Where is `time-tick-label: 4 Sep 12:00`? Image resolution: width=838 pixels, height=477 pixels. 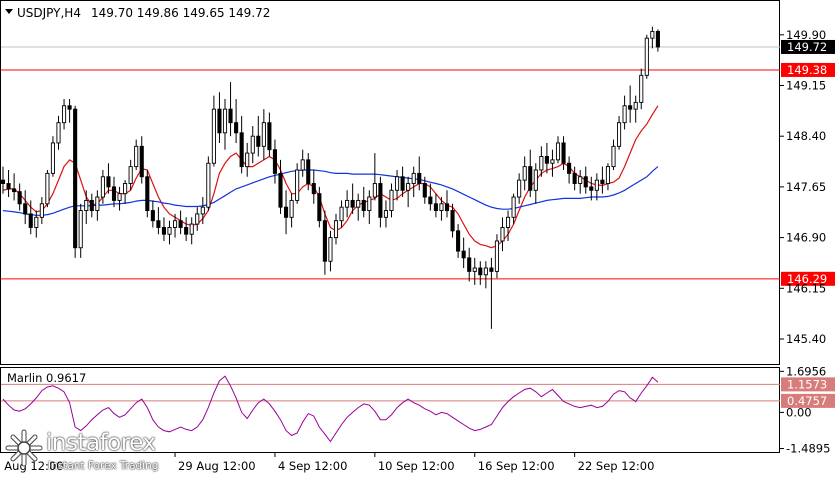 time-tick-label: 4 Sep 12:00 is located at coordinates (312, 466).